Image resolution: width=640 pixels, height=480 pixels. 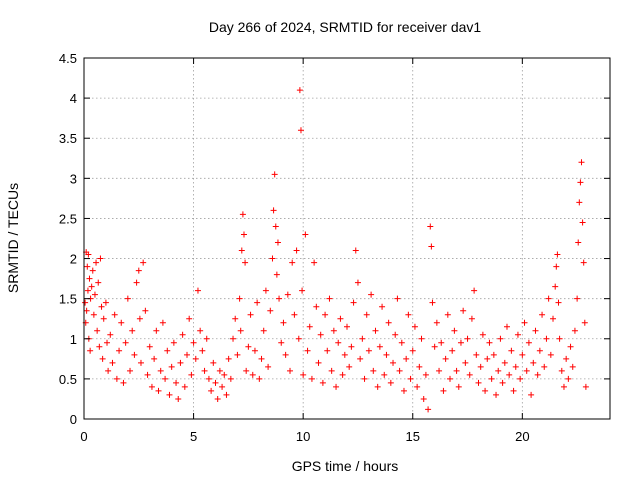 What do you see at coordinates (68, 58) in the screenshot?
I see `y-tick-label: 4.5` at bounding box center [68, 58].